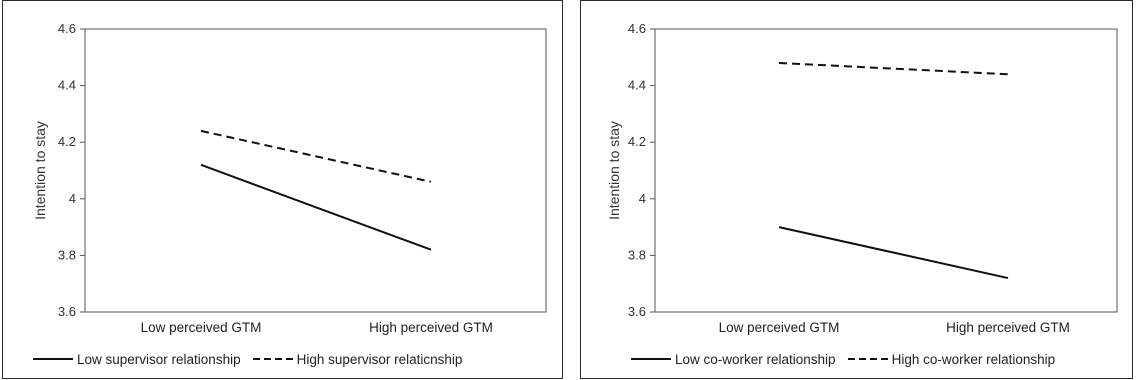 Image resolution: width=1136 pixels, height=380 pixels. I want to click on legend-item-low-supervisor: Low supervisor relationship, so click(136, 359).